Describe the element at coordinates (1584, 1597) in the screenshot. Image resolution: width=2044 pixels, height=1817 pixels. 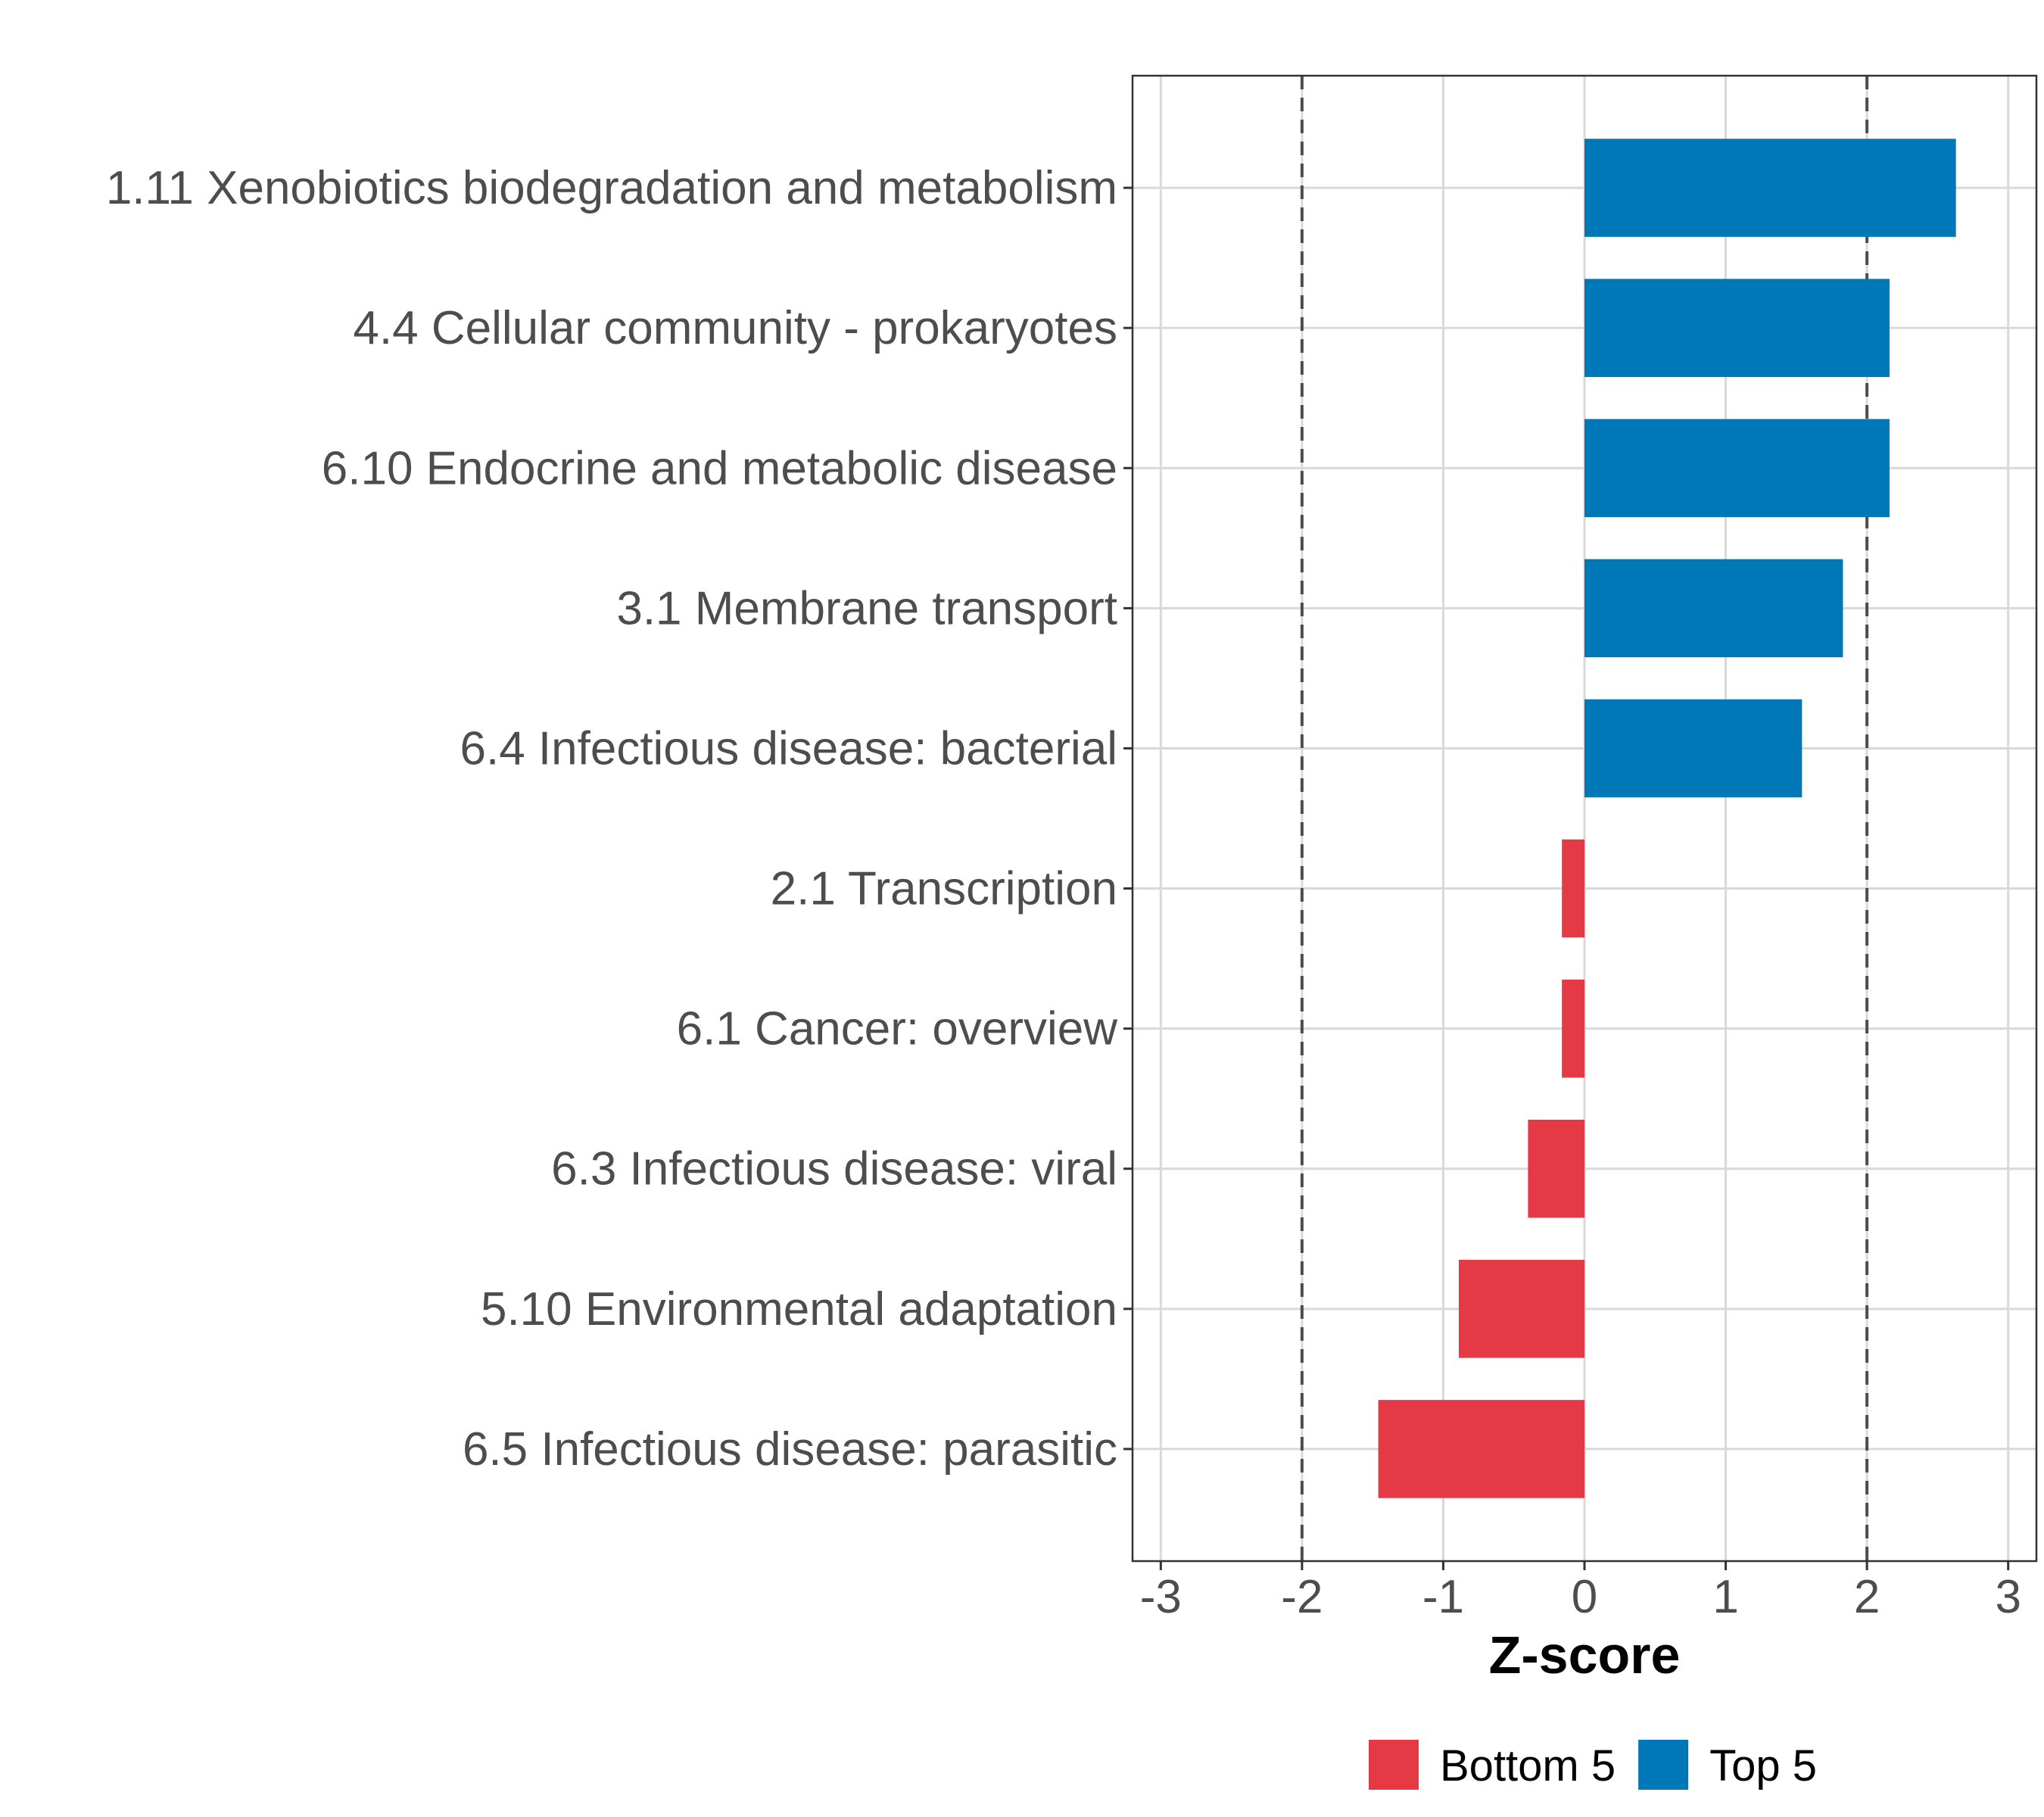
I see `x-tick-label: 0` at that location.